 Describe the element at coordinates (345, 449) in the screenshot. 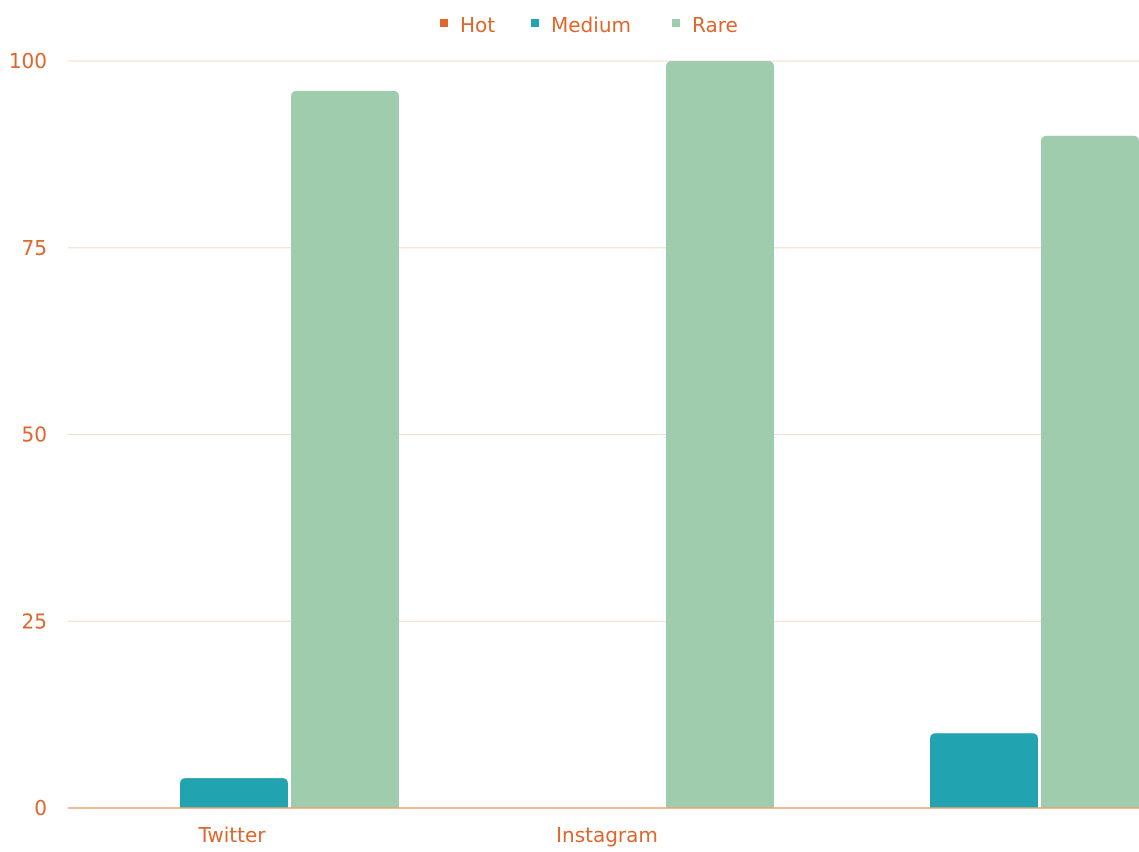

I see `bar-rare-twitter` at that location.